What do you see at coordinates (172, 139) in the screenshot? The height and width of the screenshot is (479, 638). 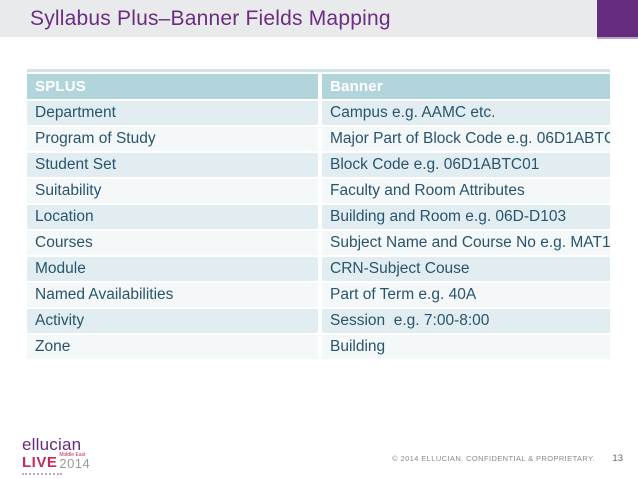 I see `splus-cell: Program of Study` at bounding box center [172, 139].